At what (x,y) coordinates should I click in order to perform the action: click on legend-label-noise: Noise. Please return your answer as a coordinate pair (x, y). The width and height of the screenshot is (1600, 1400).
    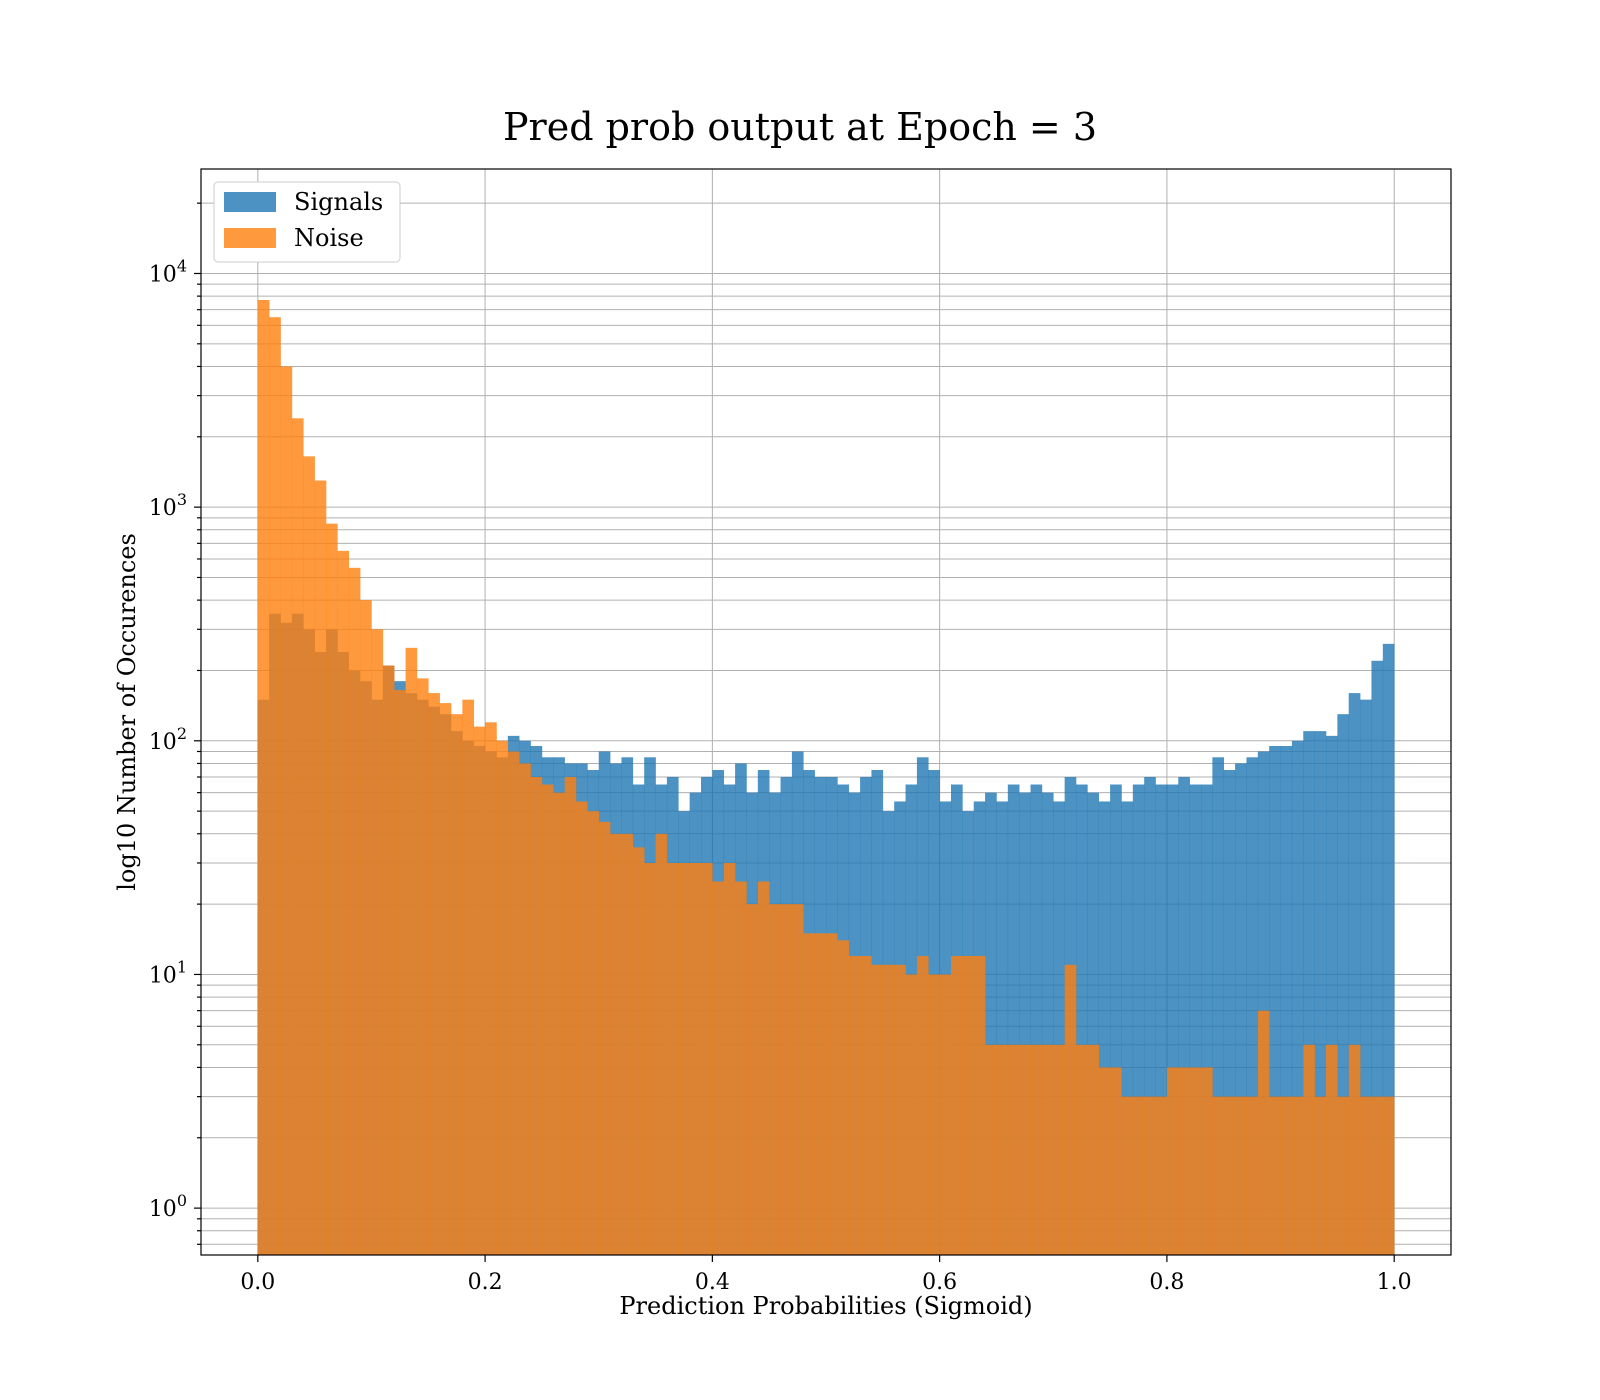
    Looking at the image, I should click on (329, 238).